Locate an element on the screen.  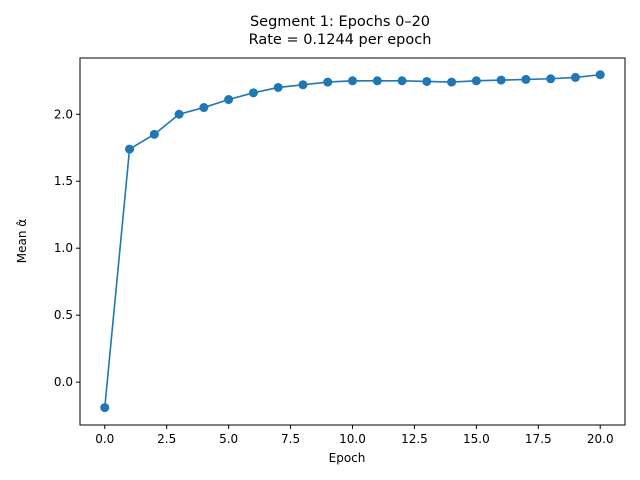
x-tick-label: 10.0 is located at coordinates (352, 439).